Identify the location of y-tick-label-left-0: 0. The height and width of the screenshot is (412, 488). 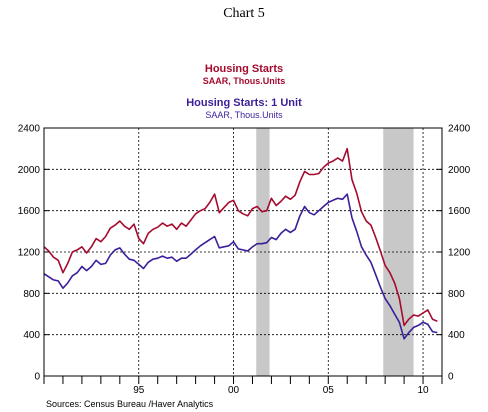
(37, 377).